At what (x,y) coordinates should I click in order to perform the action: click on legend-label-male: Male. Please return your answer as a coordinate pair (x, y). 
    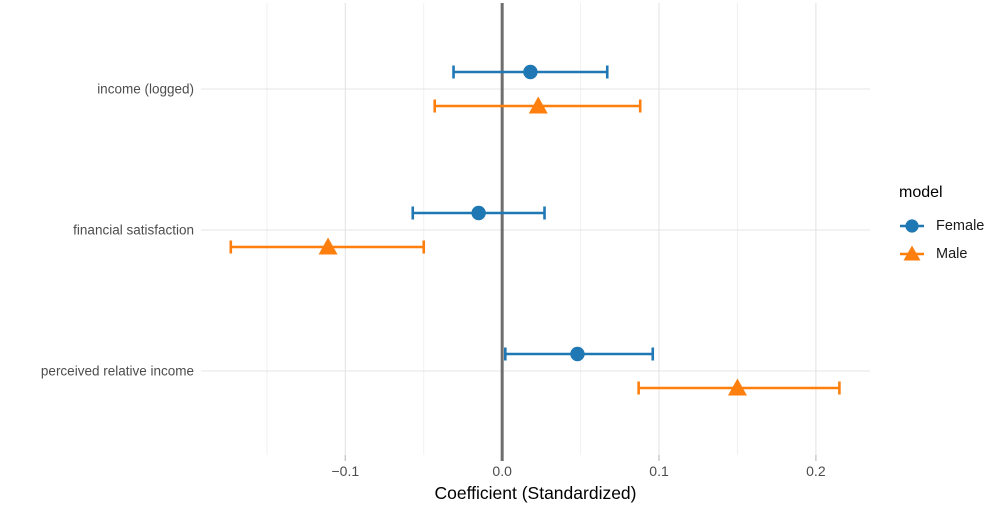
    Looking at the image, I should click on (952, 254).